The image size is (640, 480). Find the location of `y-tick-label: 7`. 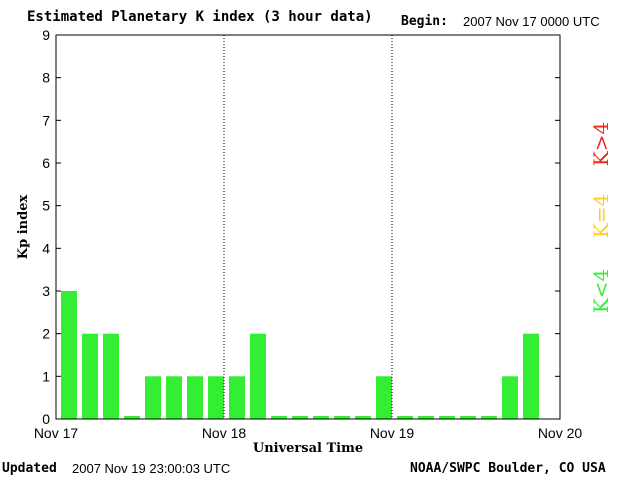

y-tick-label: 7 is located at coordinates (46, 120).